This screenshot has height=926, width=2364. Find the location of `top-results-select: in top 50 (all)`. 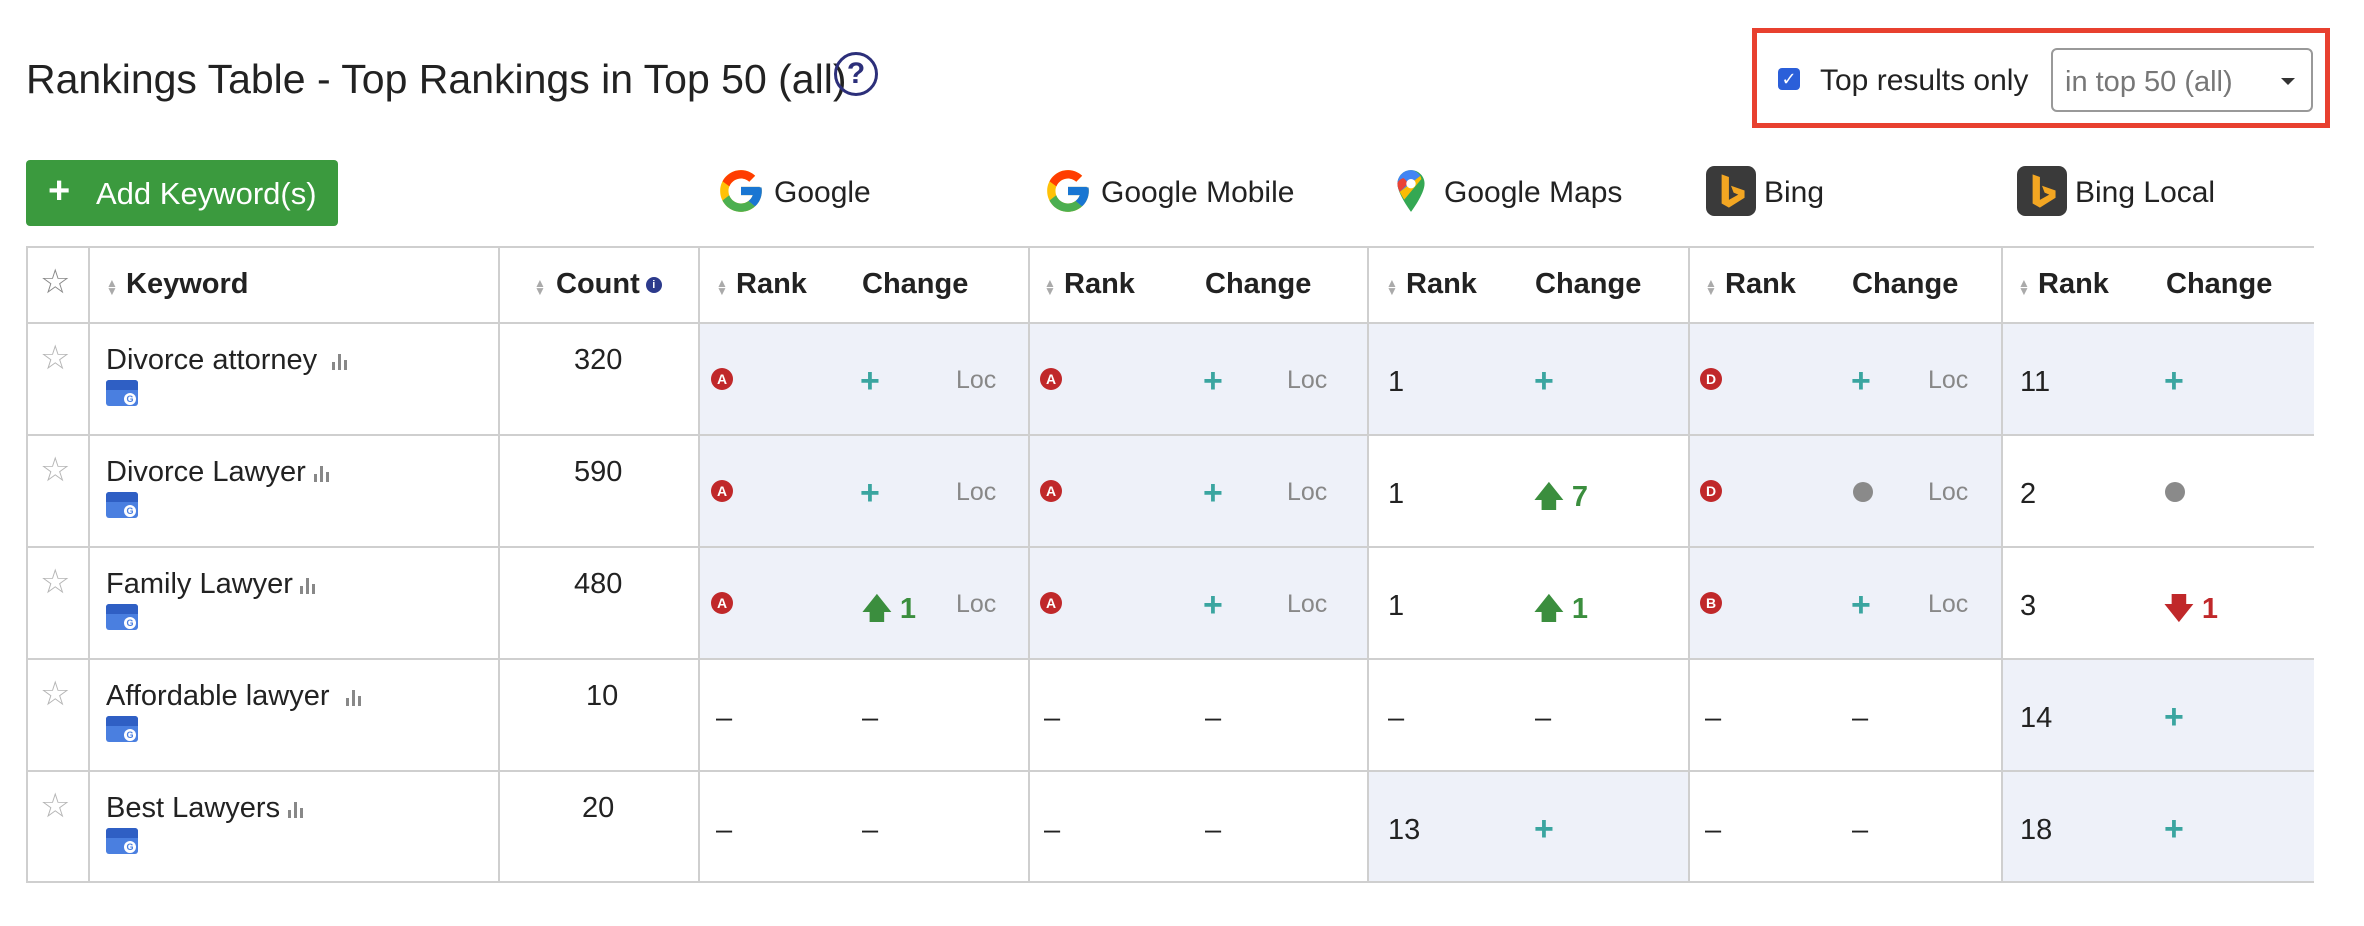

top-results-select: in top 50 (all) is located at coordinates (2182, 80).